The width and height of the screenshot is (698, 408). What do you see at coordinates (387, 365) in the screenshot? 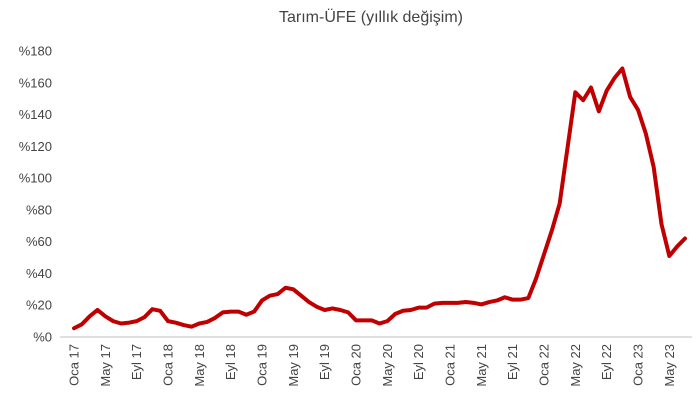
I see `x-tick-label: May 20` at bounding box center [387, 365].